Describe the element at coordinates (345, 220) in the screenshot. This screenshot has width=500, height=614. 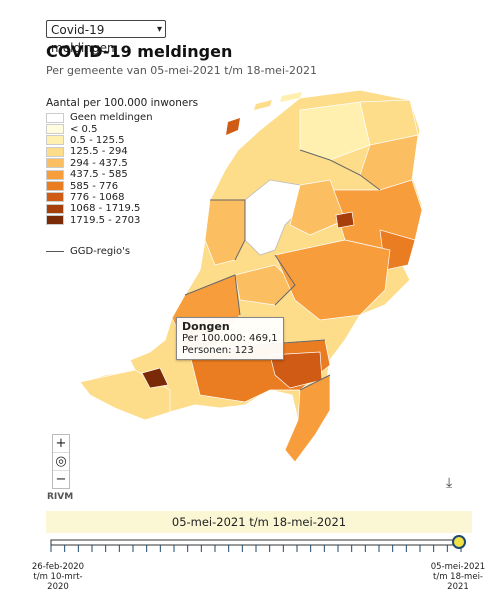
I see `region-dark-east` at that location.